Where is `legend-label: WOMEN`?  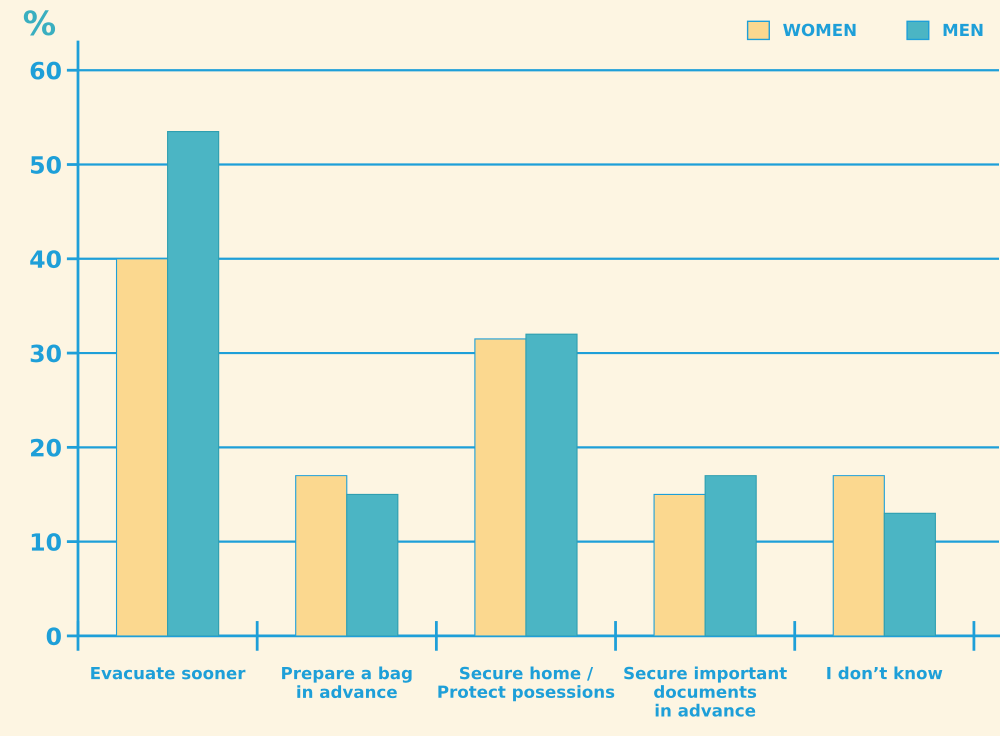 legend-label: WOMEN is located at coordinates (819, 30).